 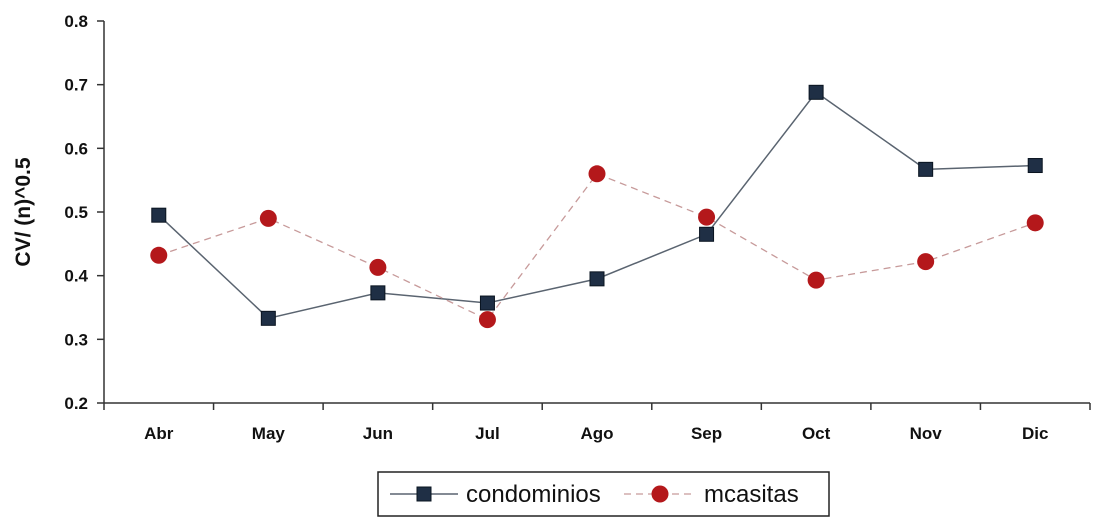 I want to click on legend: condominios mcasitas, so click(x=603, y=494).